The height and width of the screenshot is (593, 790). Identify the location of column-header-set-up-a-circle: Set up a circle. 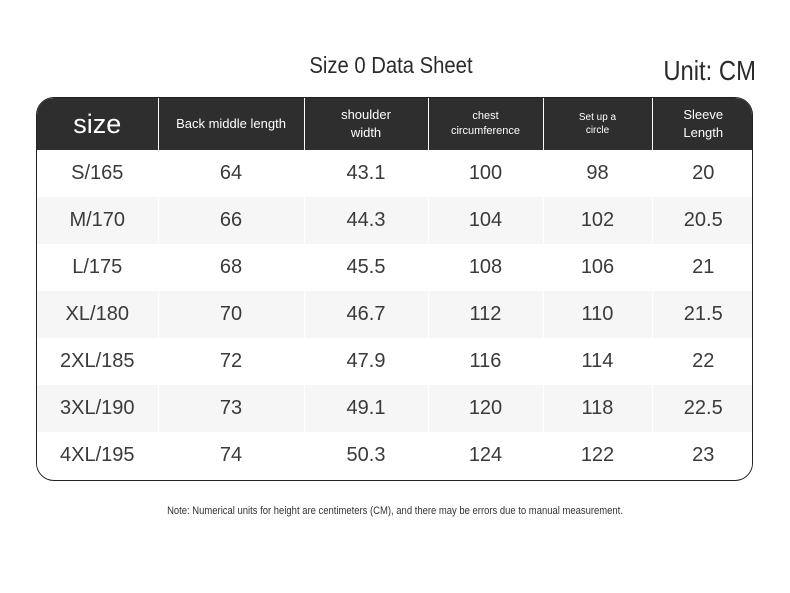
(598, 124).